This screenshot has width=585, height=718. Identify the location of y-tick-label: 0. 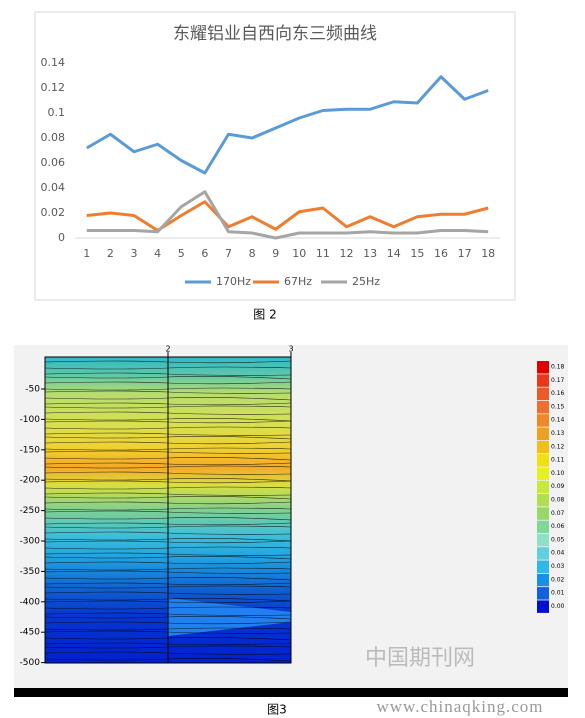
(61, 237).